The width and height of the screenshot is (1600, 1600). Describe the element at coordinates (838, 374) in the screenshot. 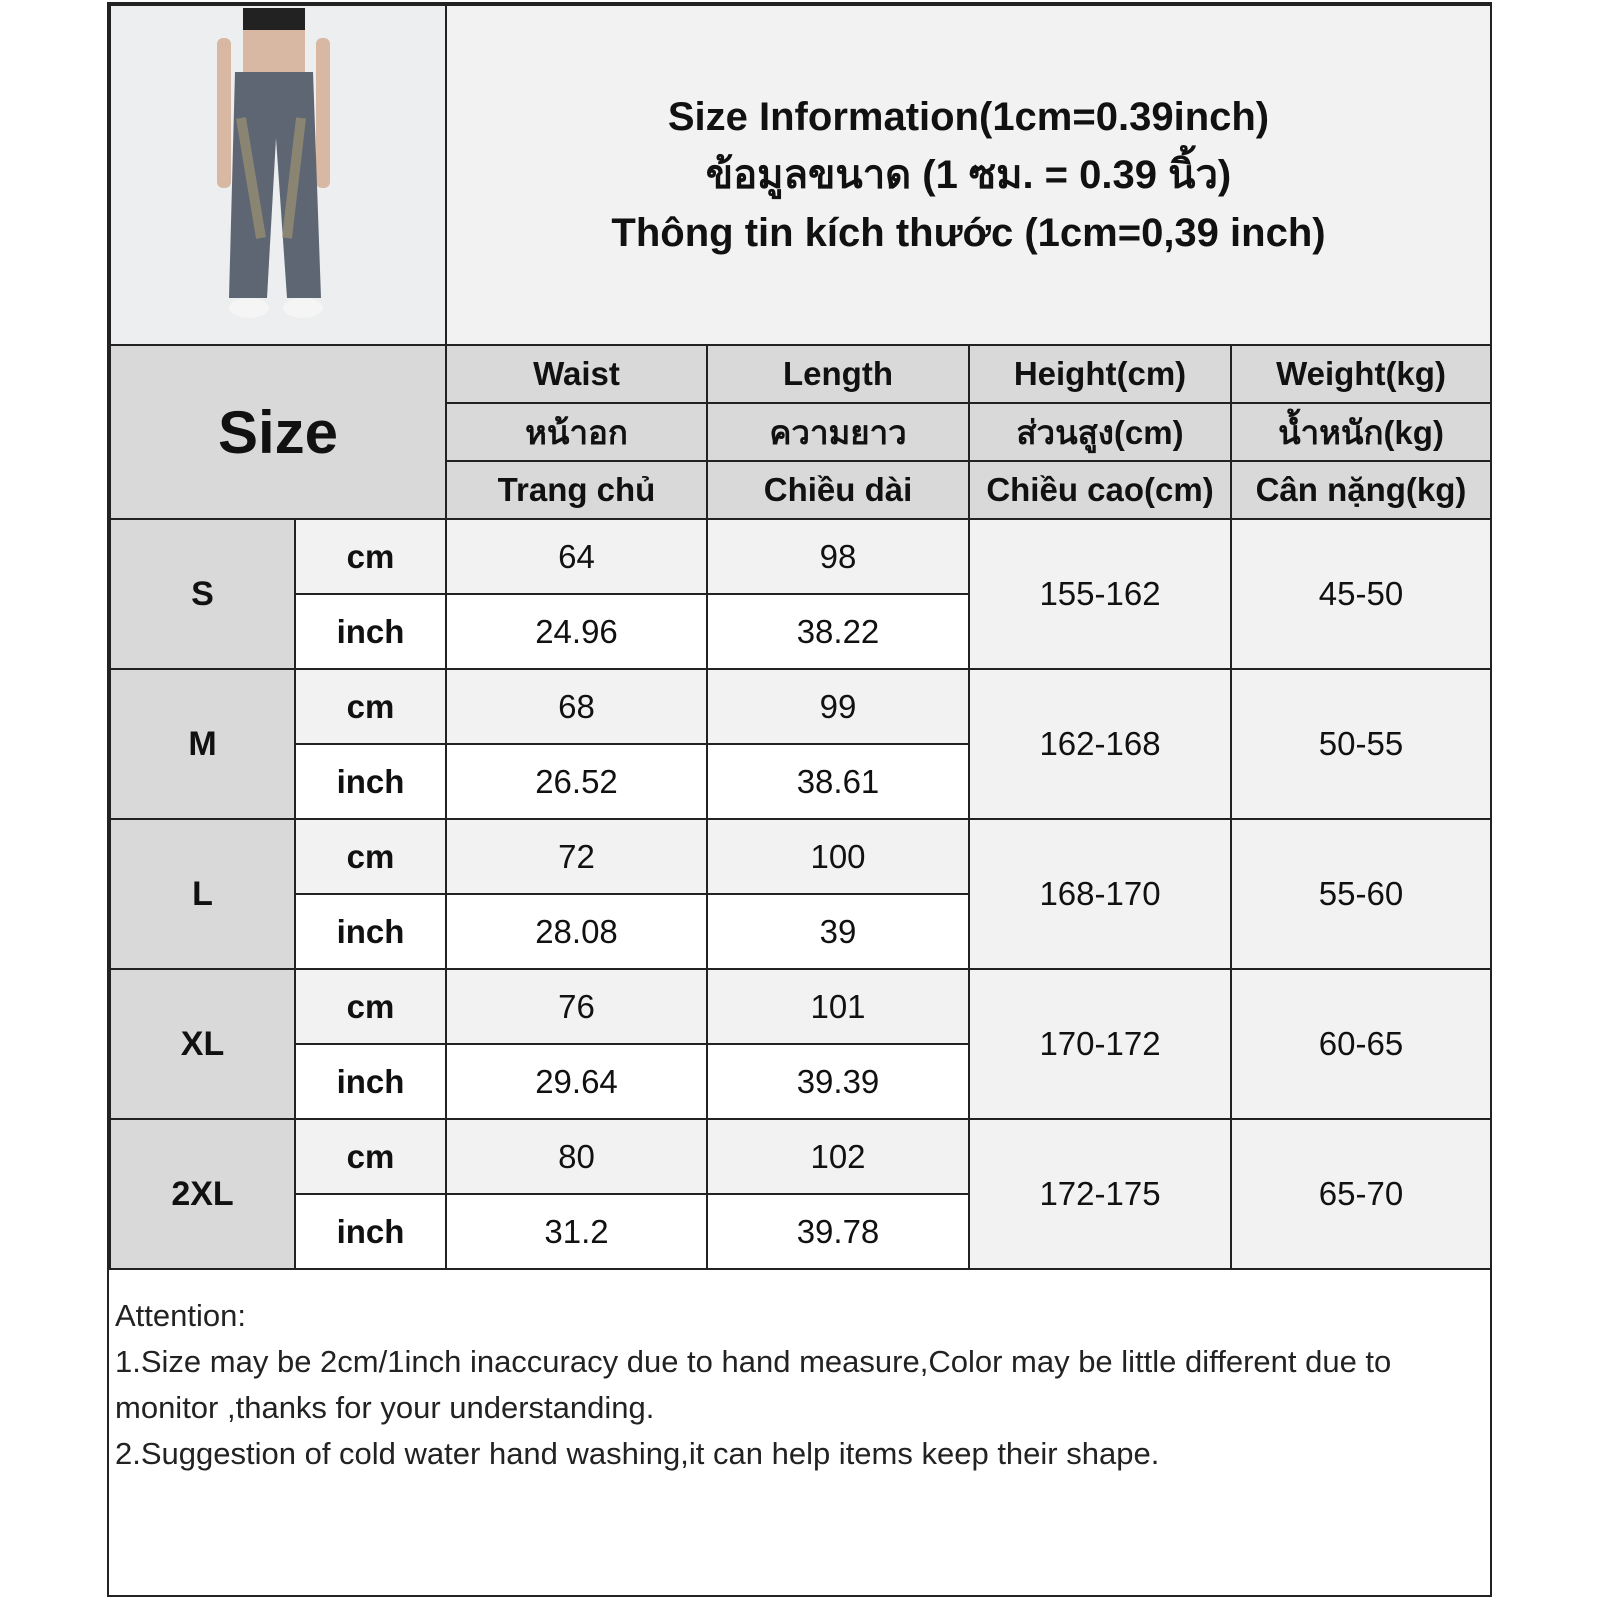

I see `column-header-en: Length` at that location.